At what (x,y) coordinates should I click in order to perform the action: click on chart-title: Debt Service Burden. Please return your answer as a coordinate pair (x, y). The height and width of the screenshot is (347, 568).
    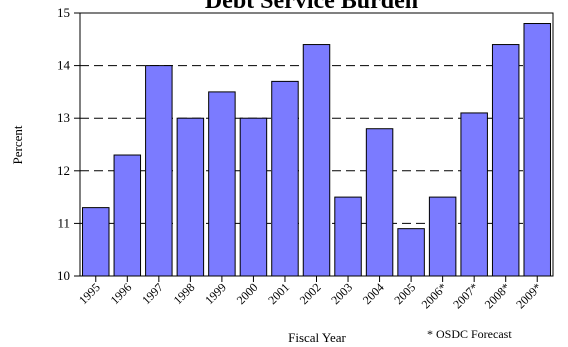
    Looking at the image, I should click on (311, 7).